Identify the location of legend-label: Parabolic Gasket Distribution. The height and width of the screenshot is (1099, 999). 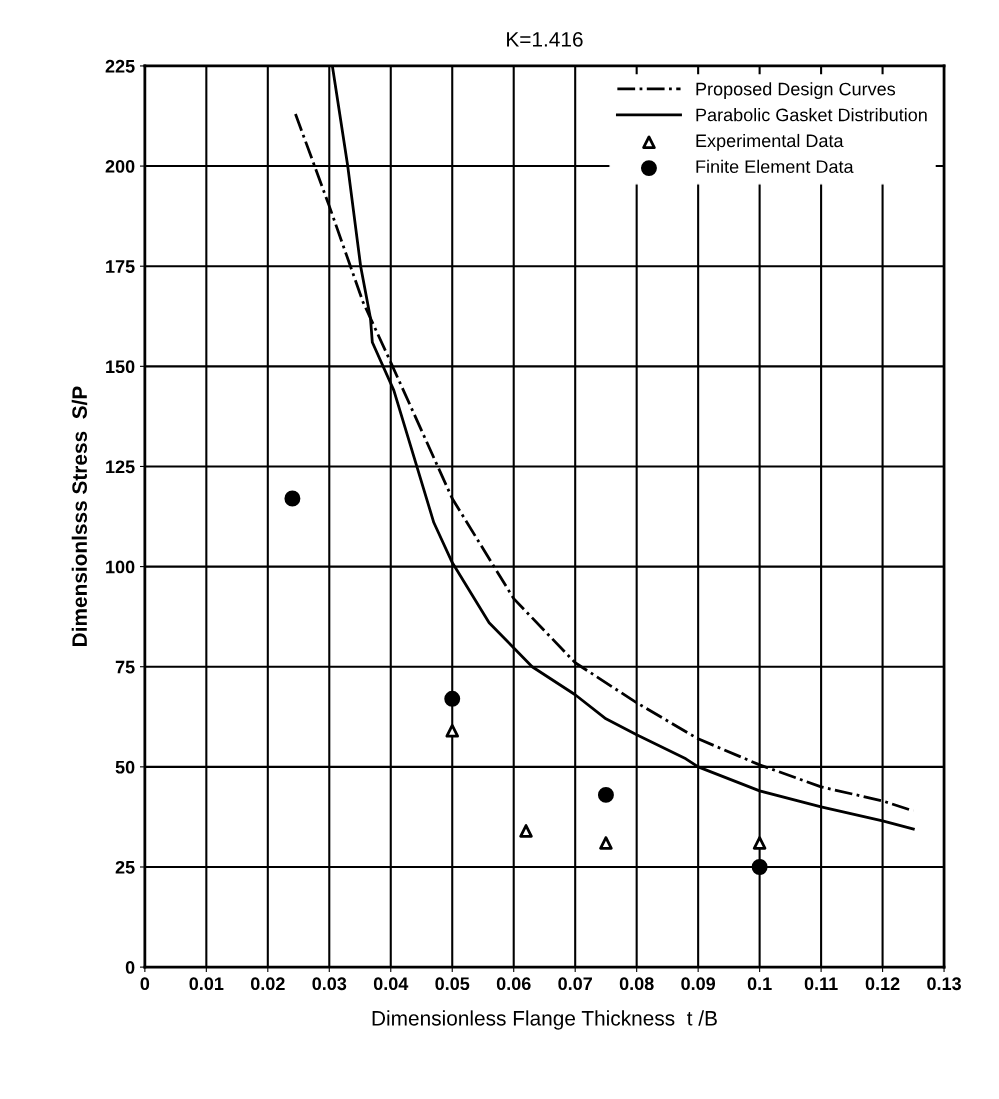
(811, 115).